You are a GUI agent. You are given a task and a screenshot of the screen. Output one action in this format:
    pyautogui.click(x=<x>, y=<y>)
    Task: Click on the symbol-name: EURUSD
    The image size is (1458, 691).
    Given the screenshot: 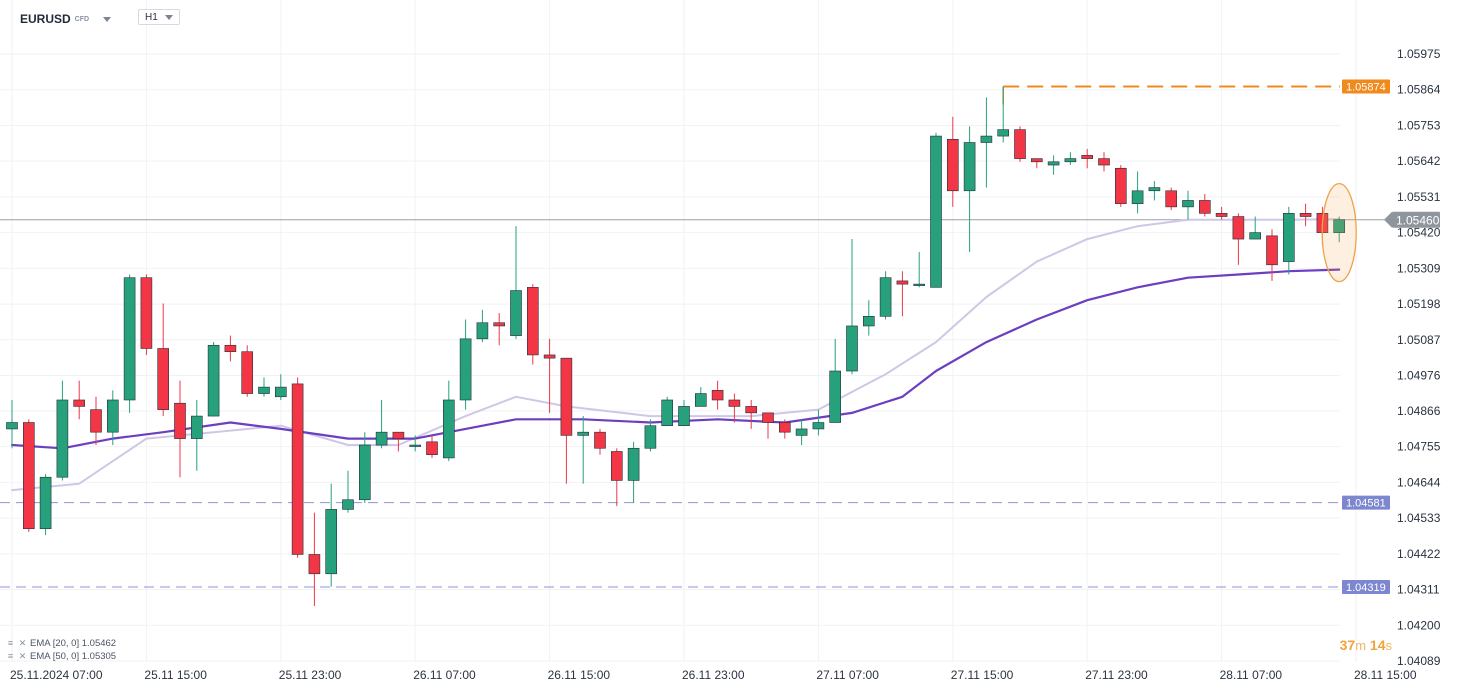 What is the action you would take?
    pyautogui.click(x=45, y=19)
    